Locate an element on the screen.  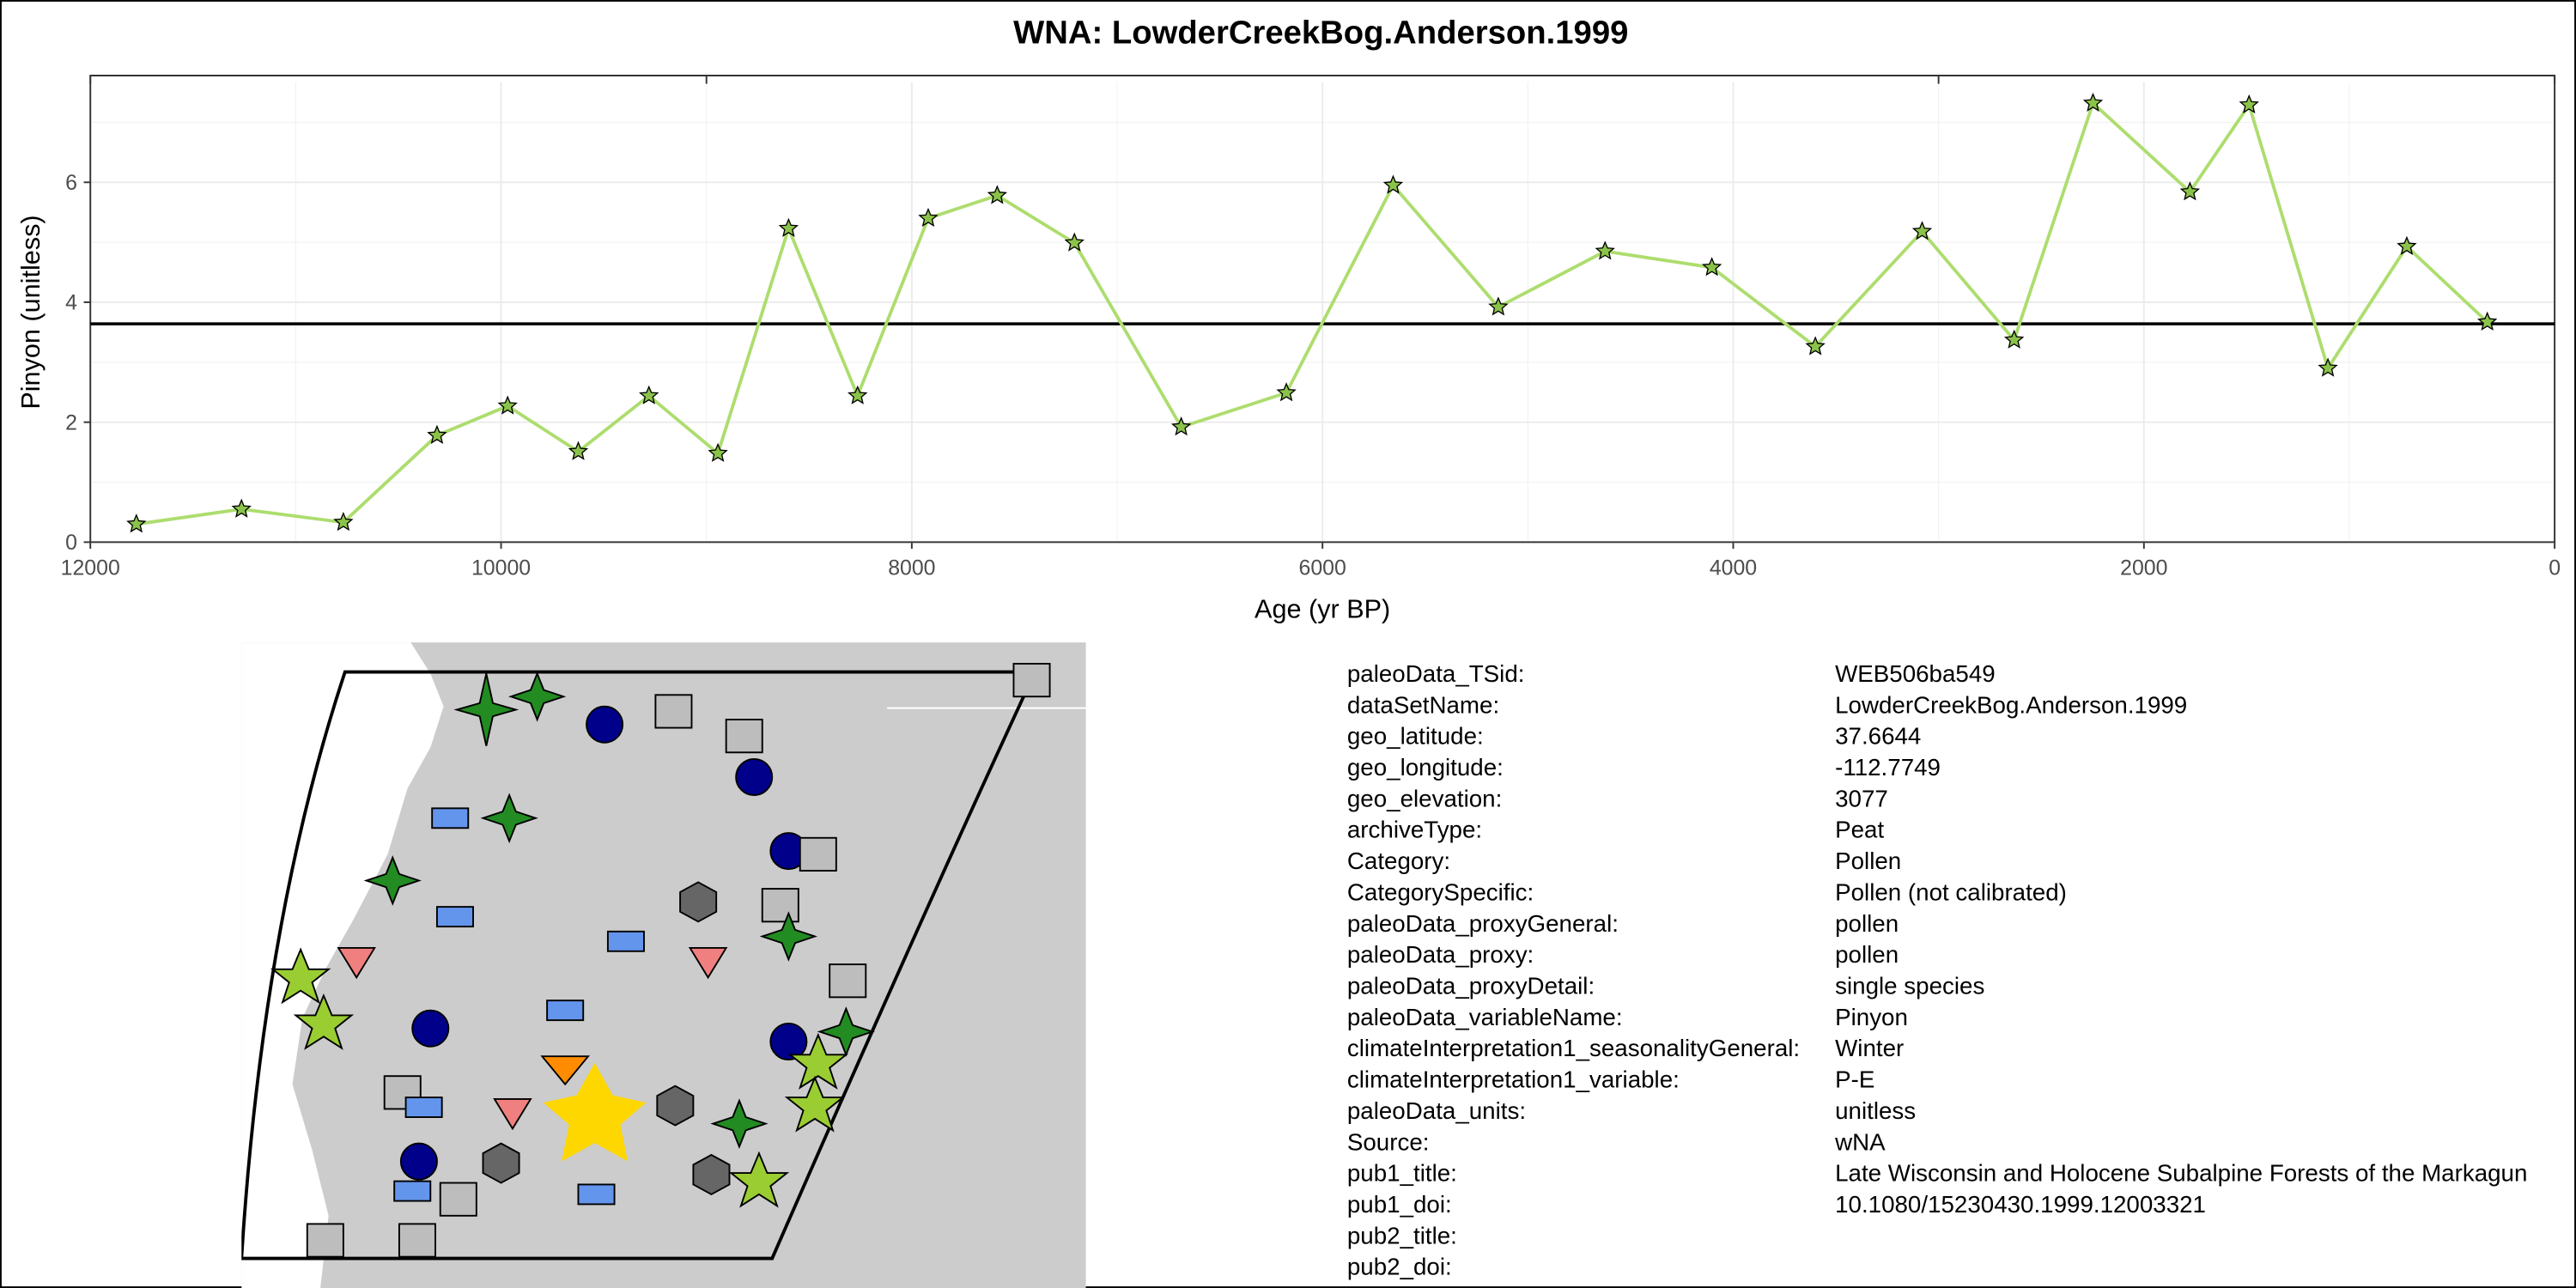
metadata-value: Winter is located at coordinates (1870, 1048).